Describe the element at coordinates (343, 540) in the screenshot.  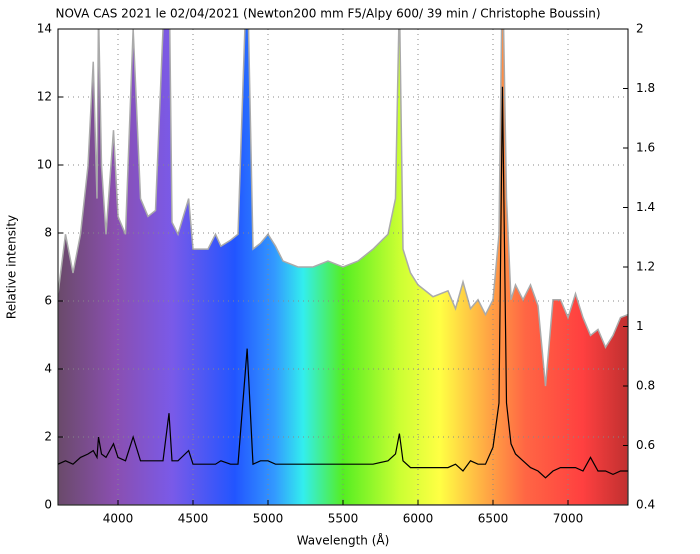
I see `x-axis-label: Wavelength (Å)` at that location.